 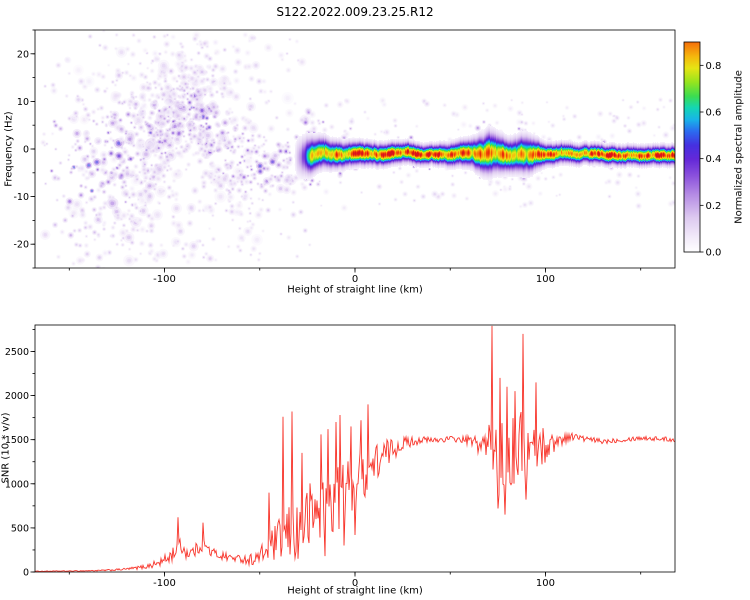 What do you see at coordinates (355, 12) in the screenshot?
I see `figure-title: S122.2022.009.23.25.R12` at bounding box center [355, 12].